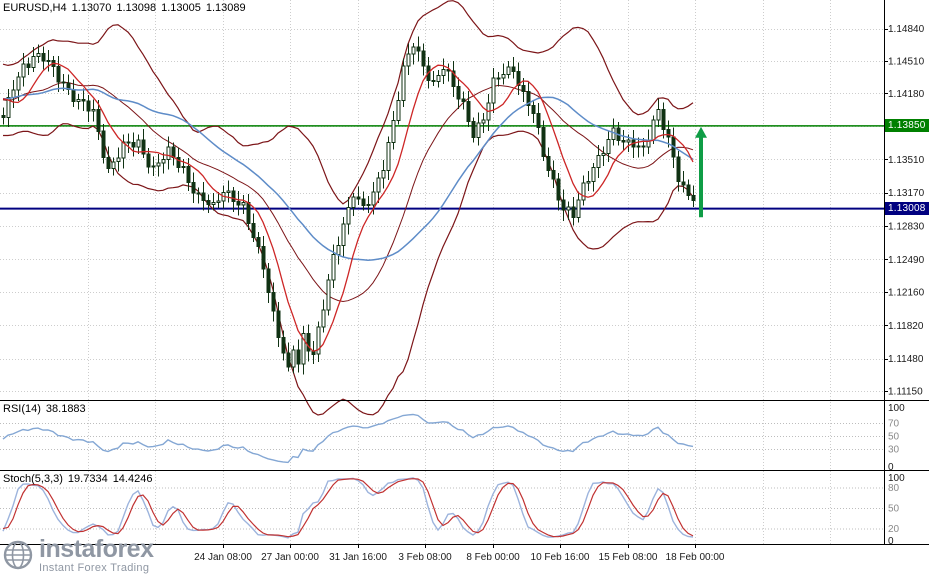 This screenshot has width=929, height=577. Describe the element at coordinates (94, 568) in the screenshot. I see `watermark-tagline: Instant Forex Trading` at that location.